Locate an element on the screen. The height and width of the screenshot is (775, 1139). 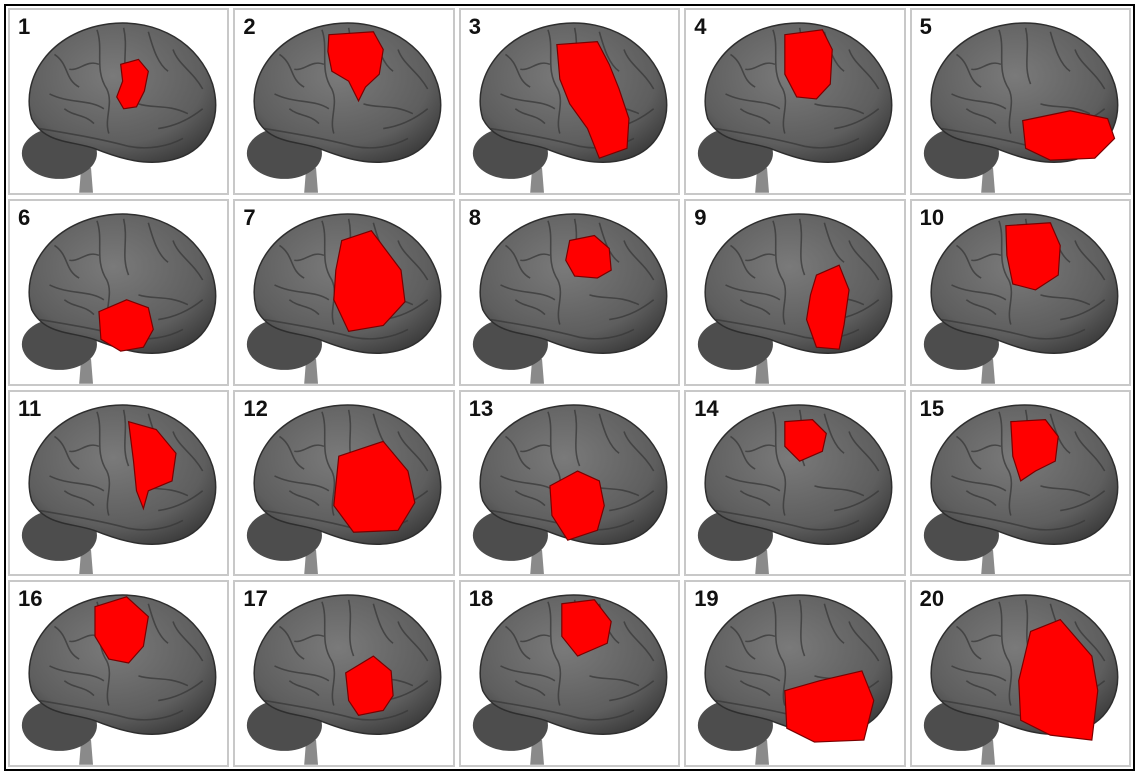
brain-panel: 17 is located at coordinates (344, 673).